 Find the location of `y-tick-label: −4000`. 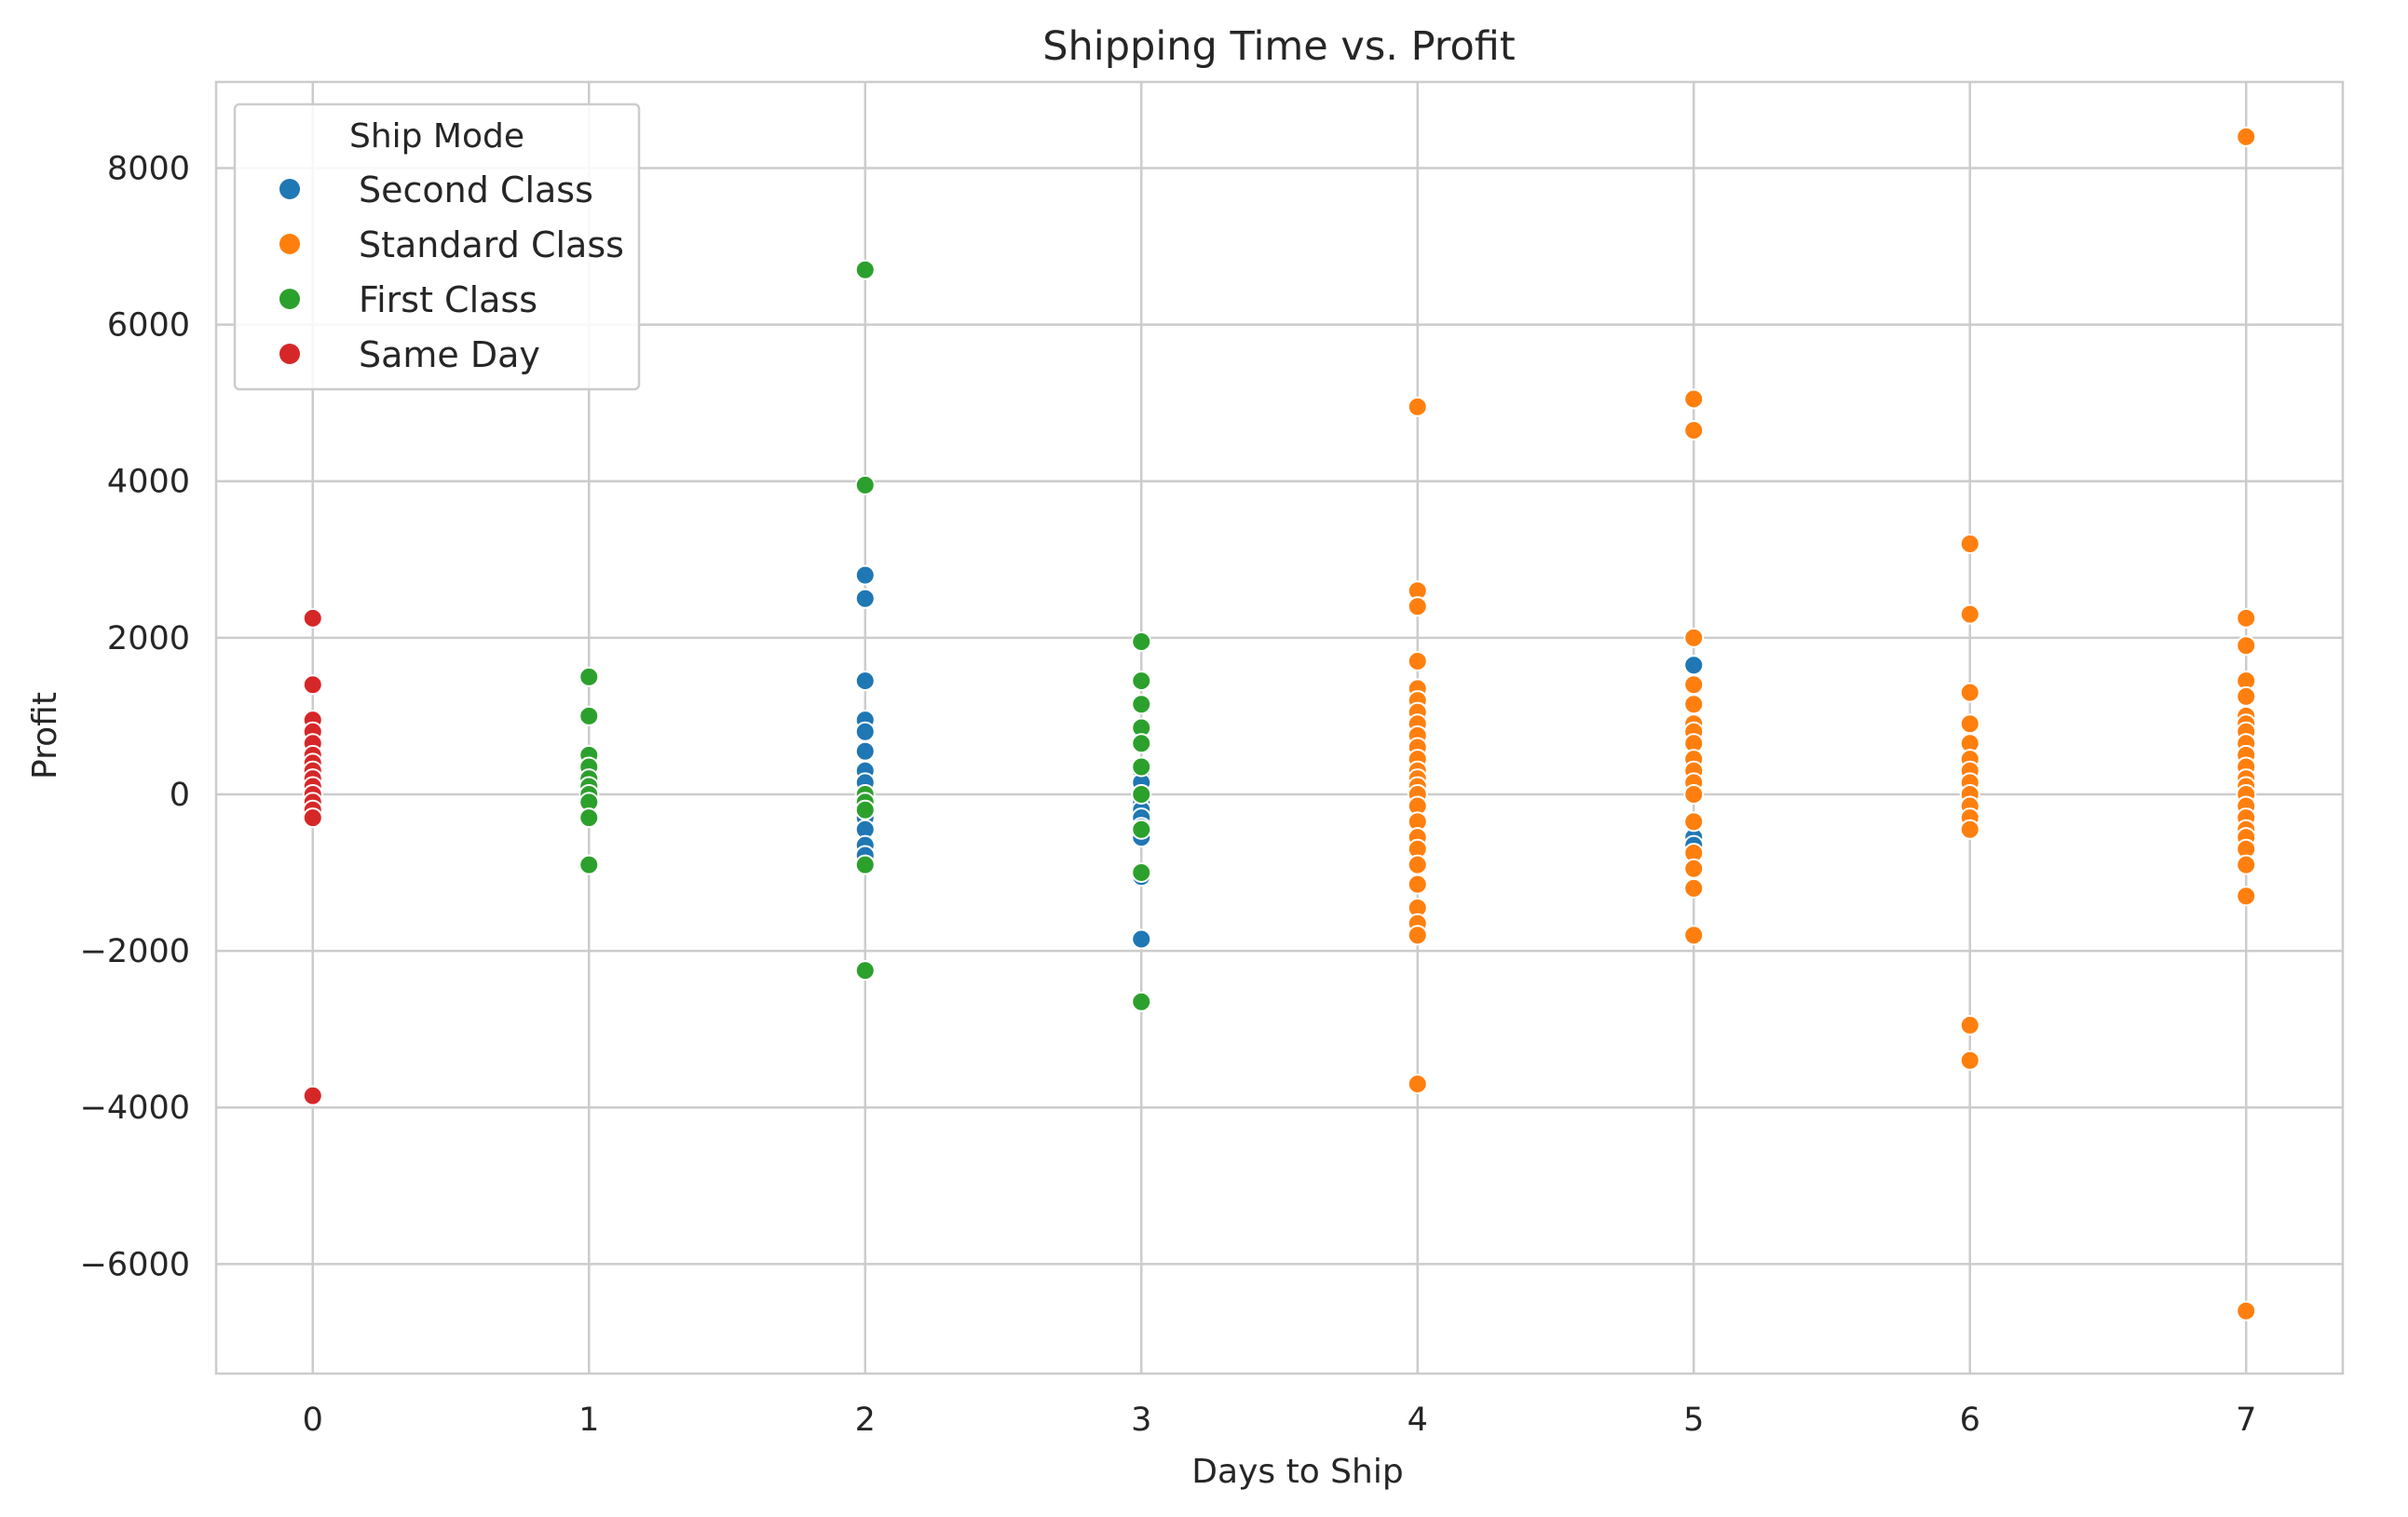

y-tick-label: −4000 is located at coordinates (135, 1108).